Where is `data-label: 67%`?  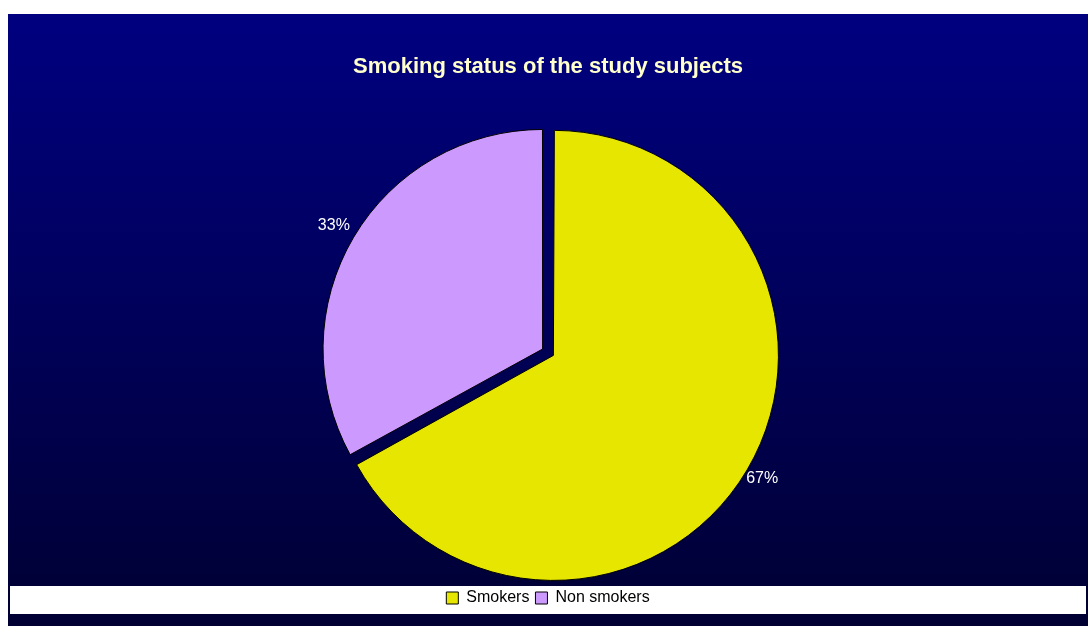
data-label: 67% is located at coordinates (762, 478).